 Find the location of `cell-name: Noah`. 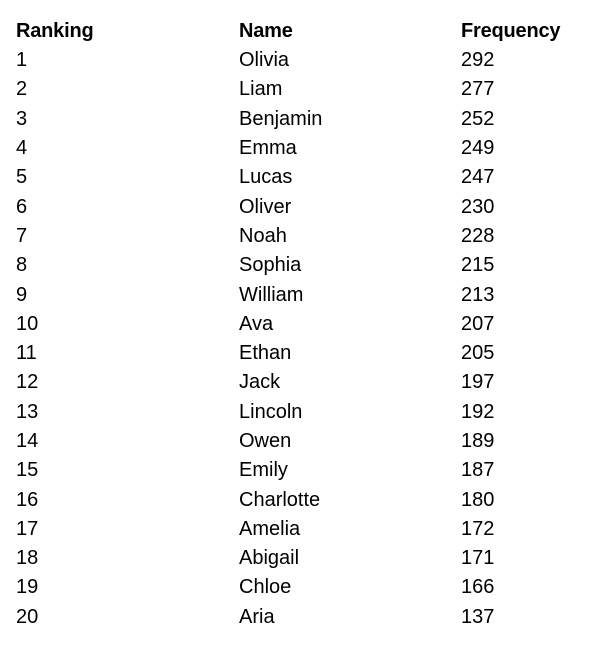

cell-name: Noah is located at coordinates (263, 235).